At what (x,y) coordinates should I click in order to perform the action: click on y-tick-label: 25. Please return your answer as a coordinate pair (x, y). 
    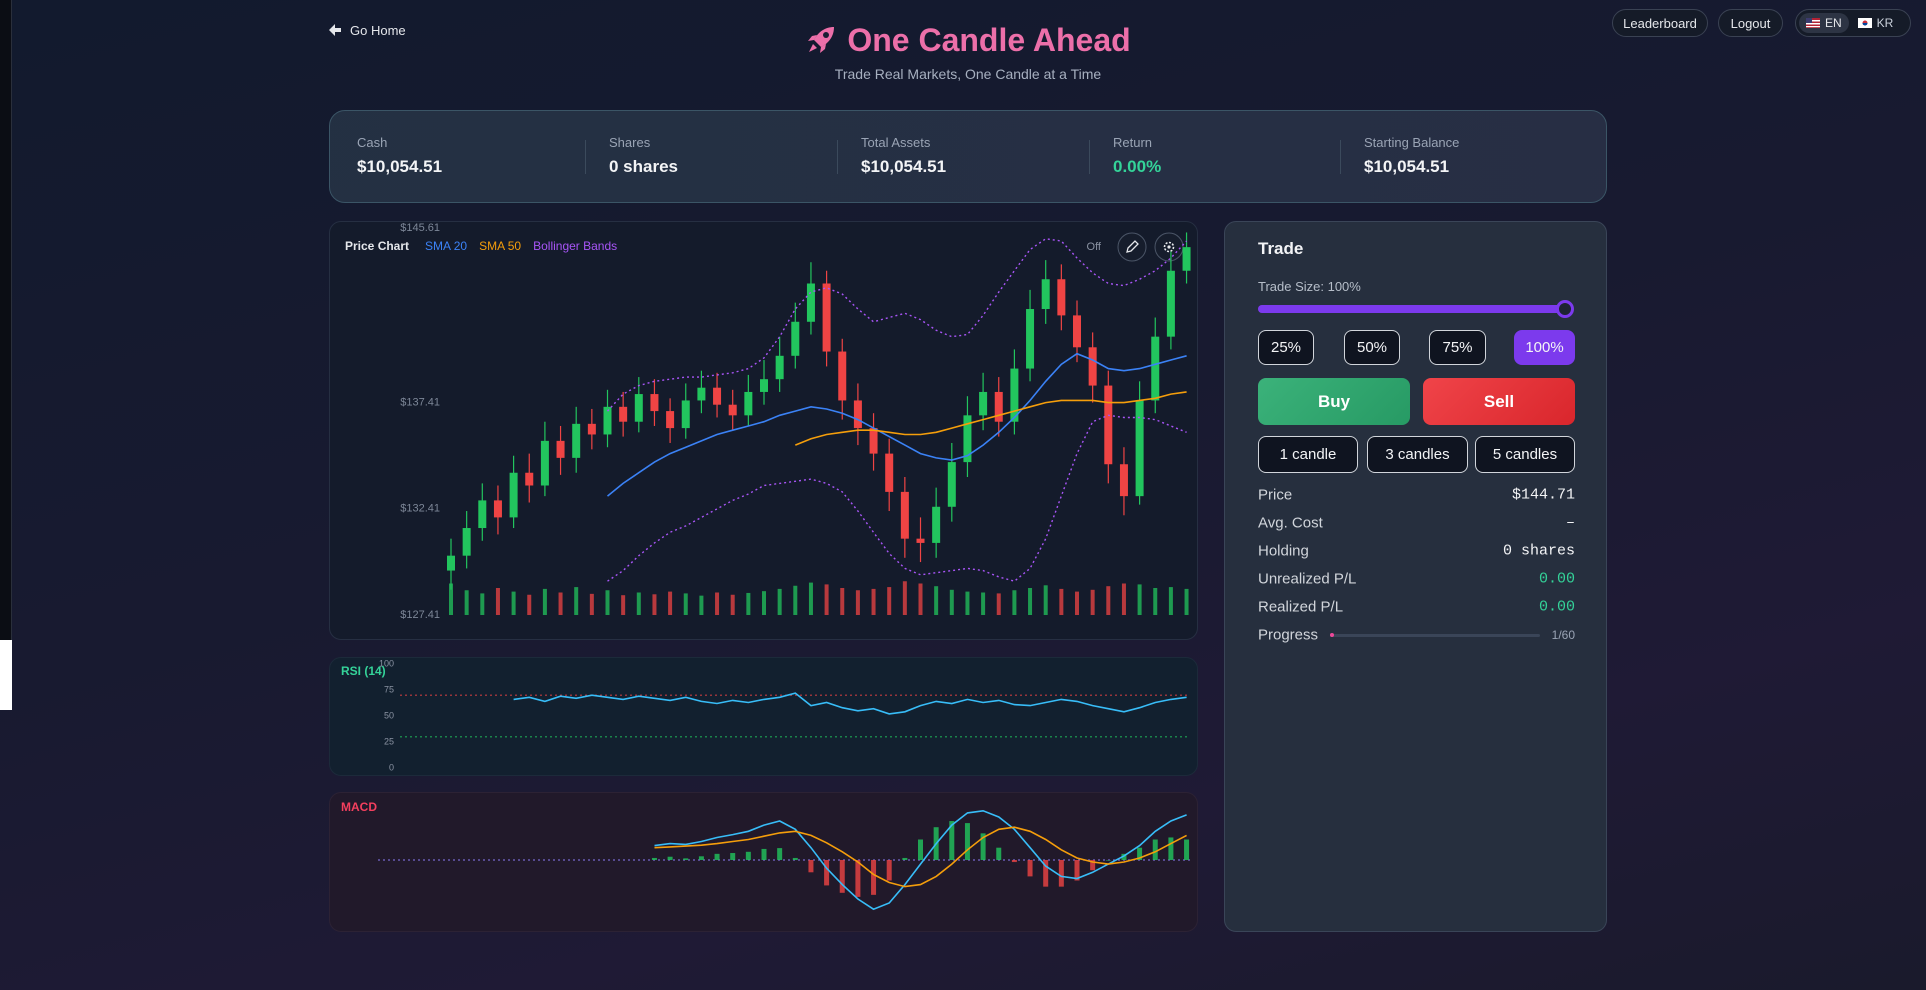
    Looking at the image, I should click on (389, 741).